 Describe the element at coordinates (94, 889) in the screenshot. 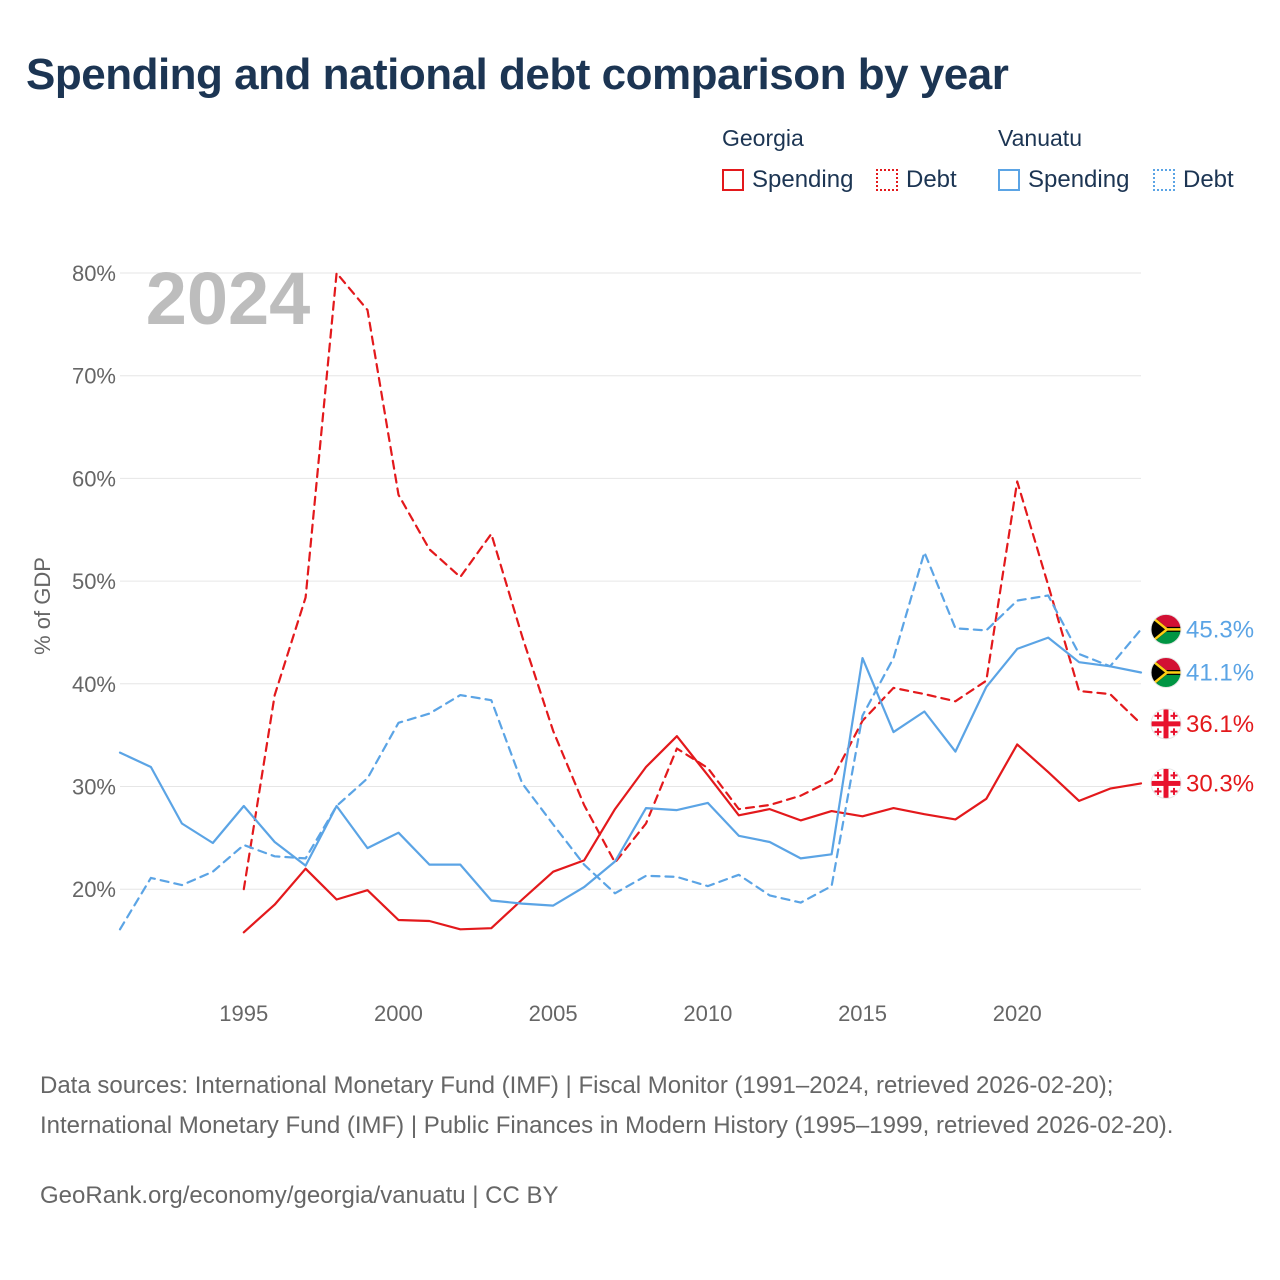

I see `y-tick-label: 20%` at that location.